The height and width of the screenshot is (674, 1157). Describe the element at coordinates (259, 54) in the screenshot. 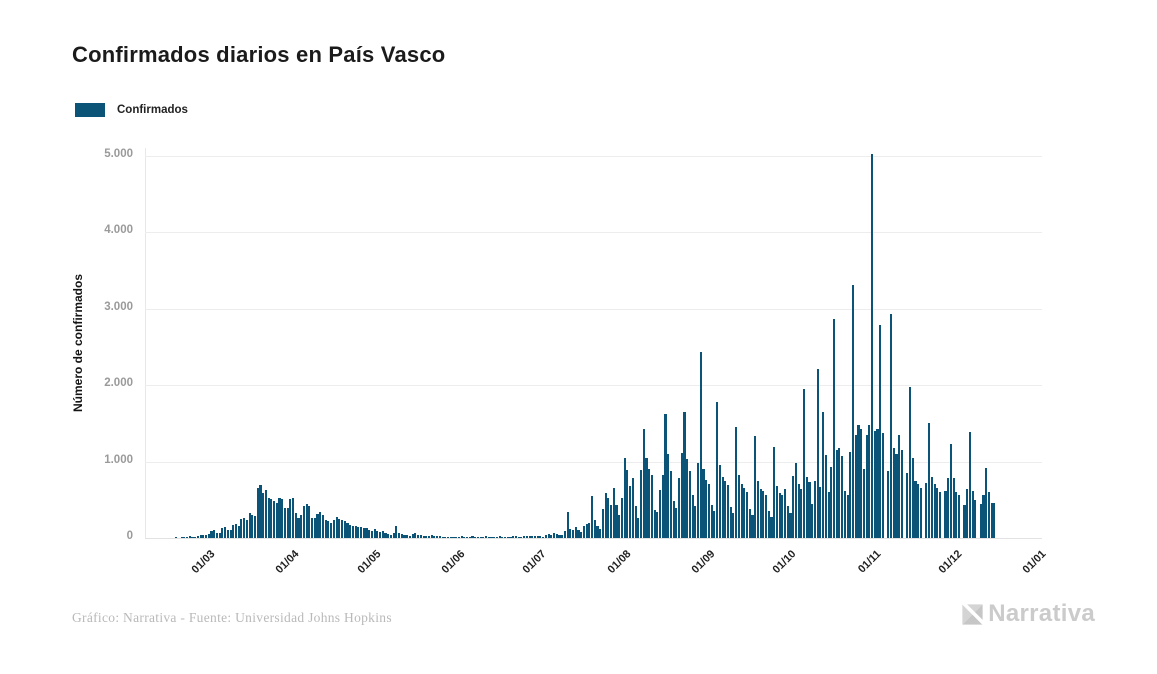

I see `page-title: Confirmados diarios en País Vasco` at that location.